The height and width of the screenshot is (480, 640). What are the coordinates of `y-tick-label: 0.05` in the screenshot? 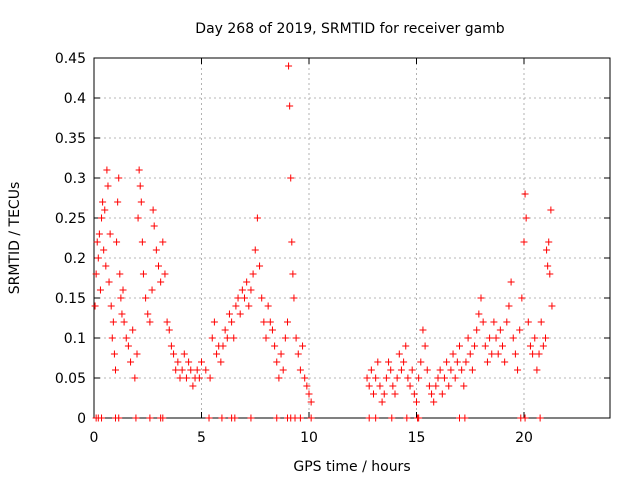 It's located at (70, 379).